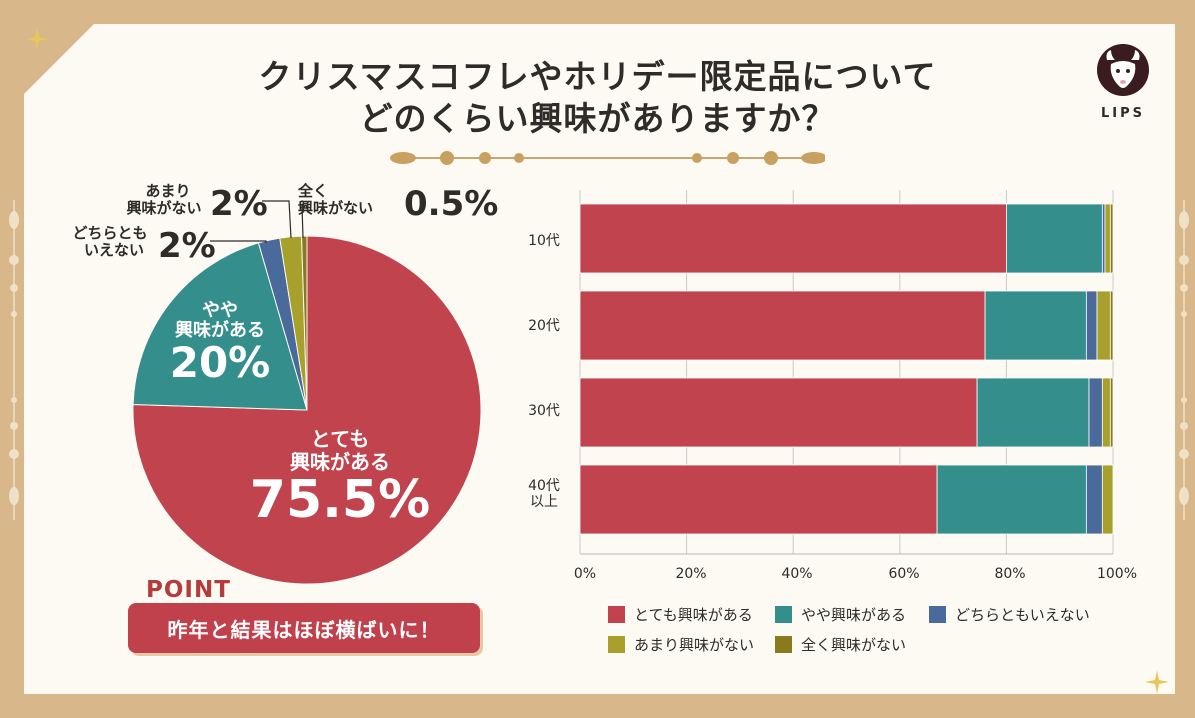  Describe the element at coordinates (544, 241) in the screenshot. I see `y-label-10s: 10代` at that location.